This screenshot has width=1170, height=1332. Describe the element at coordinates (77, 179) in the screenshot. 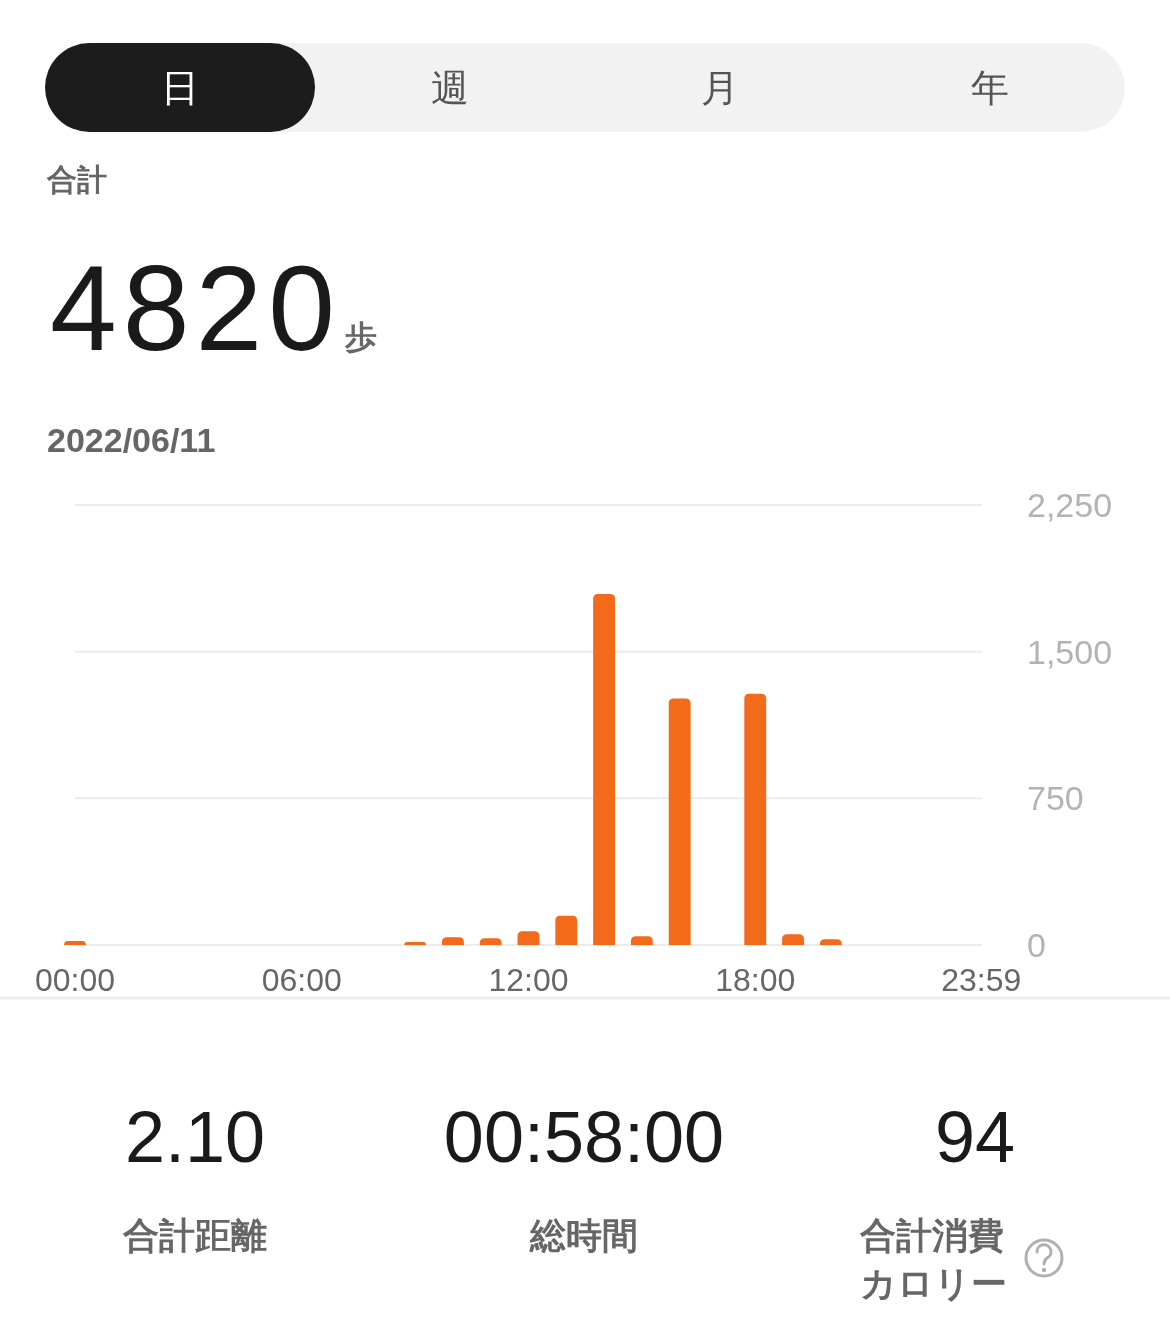

I see `title: 合計` at that location.